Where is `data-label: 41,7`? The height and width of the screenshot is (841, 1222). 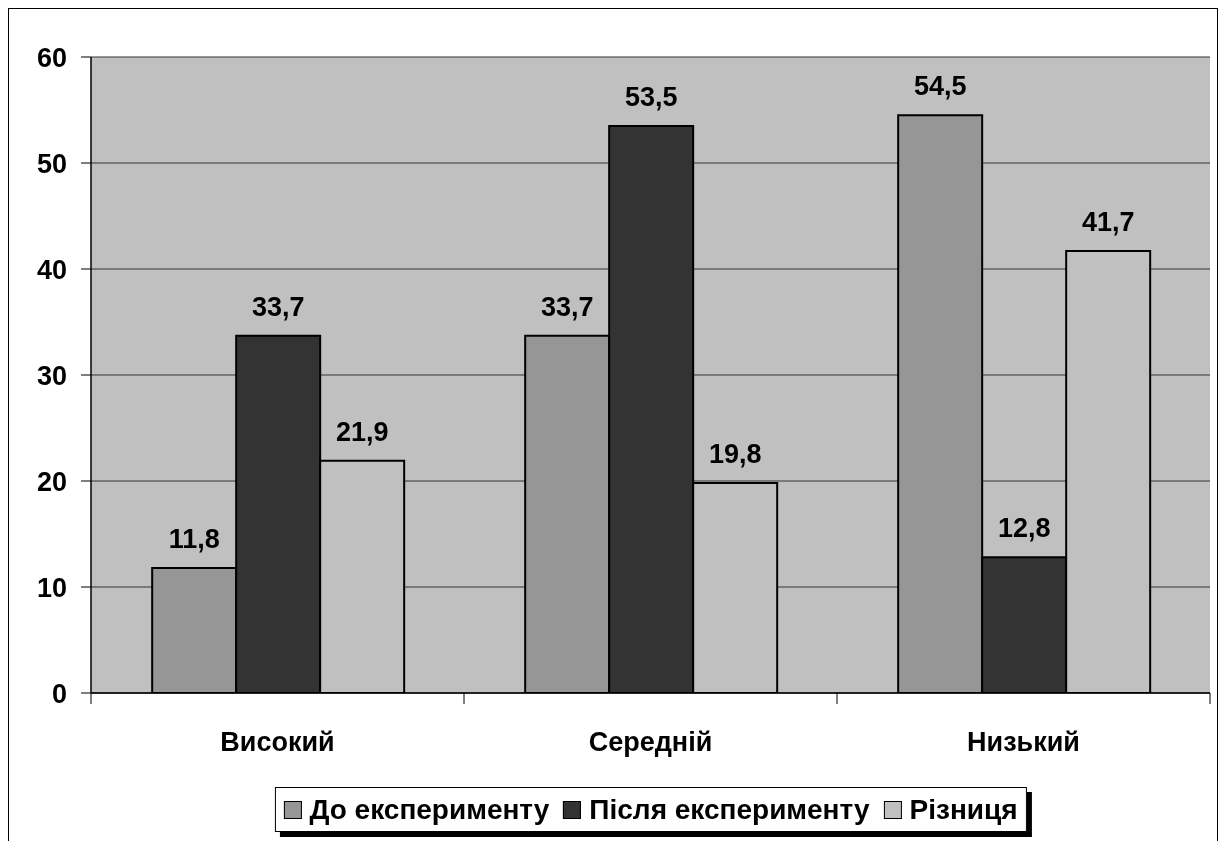 data-label: 41,7 is located at coordinates (1108, 221).